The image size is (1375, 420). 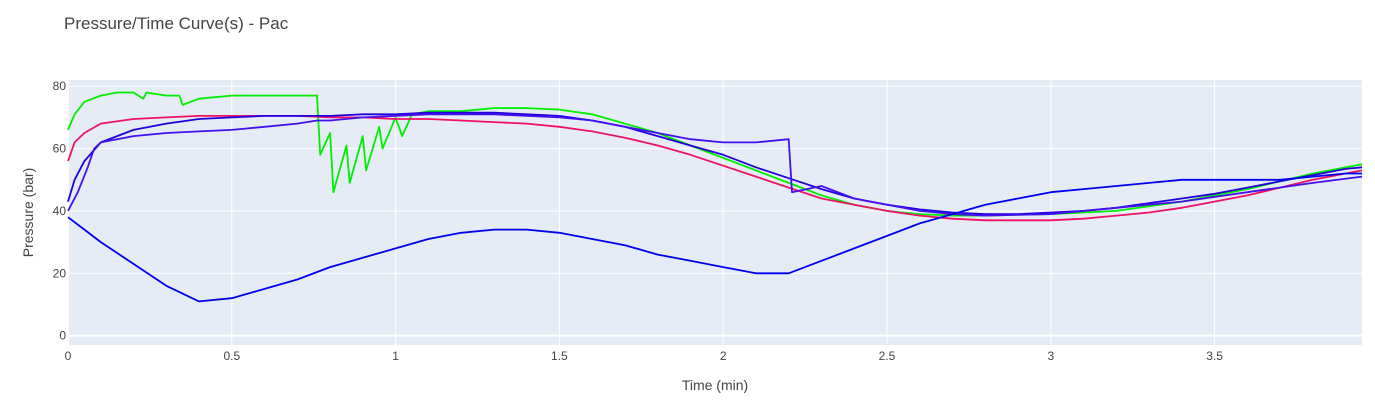 What do you see at coordinates (176, 23) in the screenshot?
I see `chart-title: Pressure/Time Curve(s) - Pac` at bounding box center [176, 23].